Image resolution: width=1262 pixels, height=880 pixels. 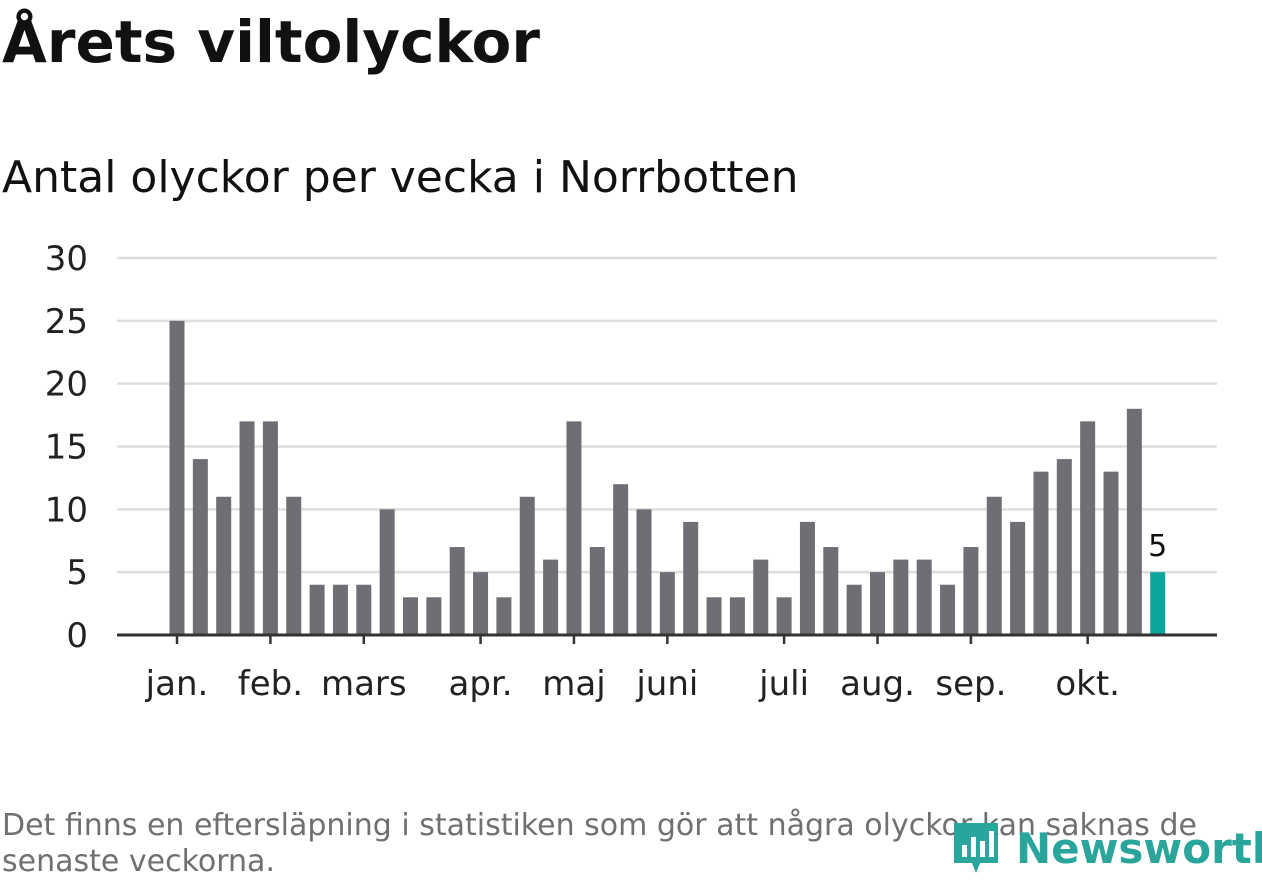 I want to click on data-labels: 5, so click(x=1157, y=546).